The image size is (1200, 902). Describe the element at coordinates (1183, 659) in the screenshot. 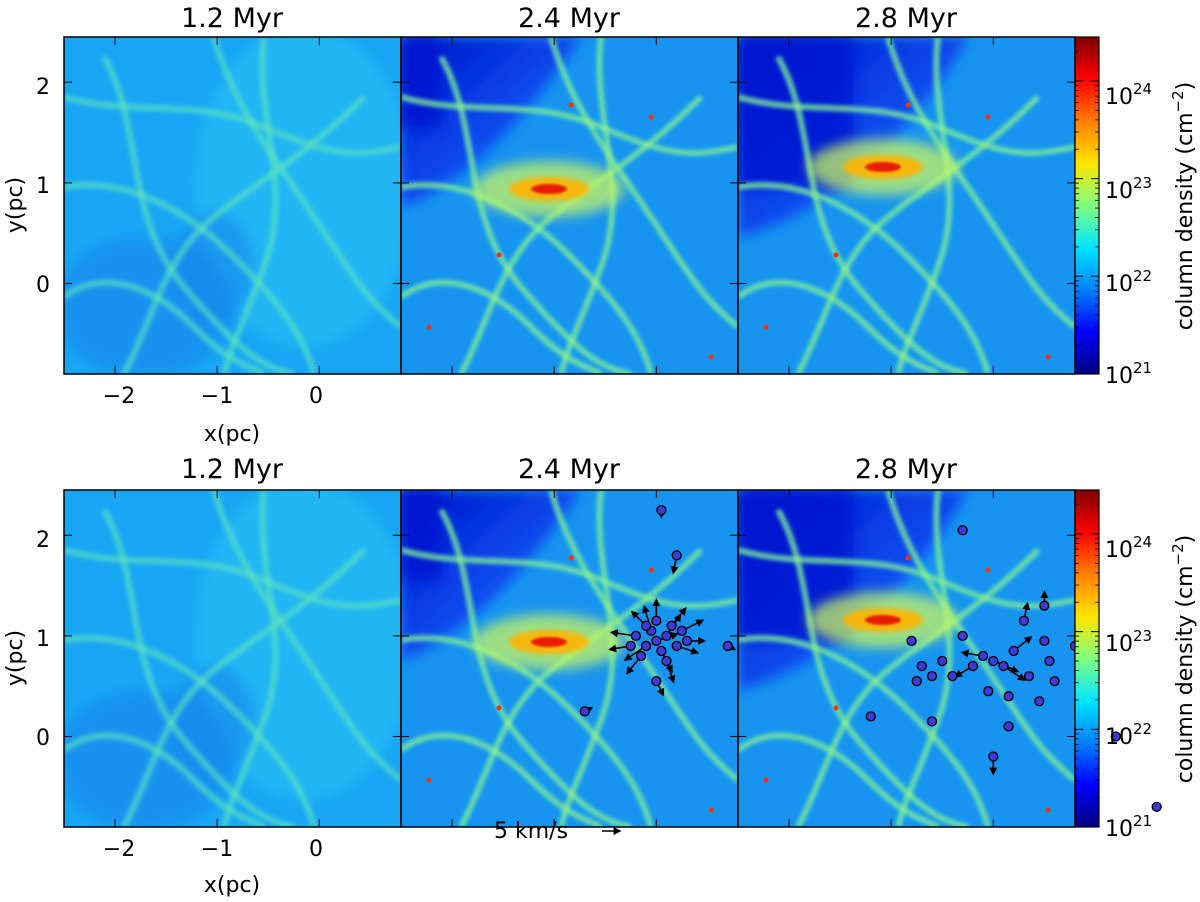

I see `colorbar-label-bottom: column density (cm−2)` at that location.